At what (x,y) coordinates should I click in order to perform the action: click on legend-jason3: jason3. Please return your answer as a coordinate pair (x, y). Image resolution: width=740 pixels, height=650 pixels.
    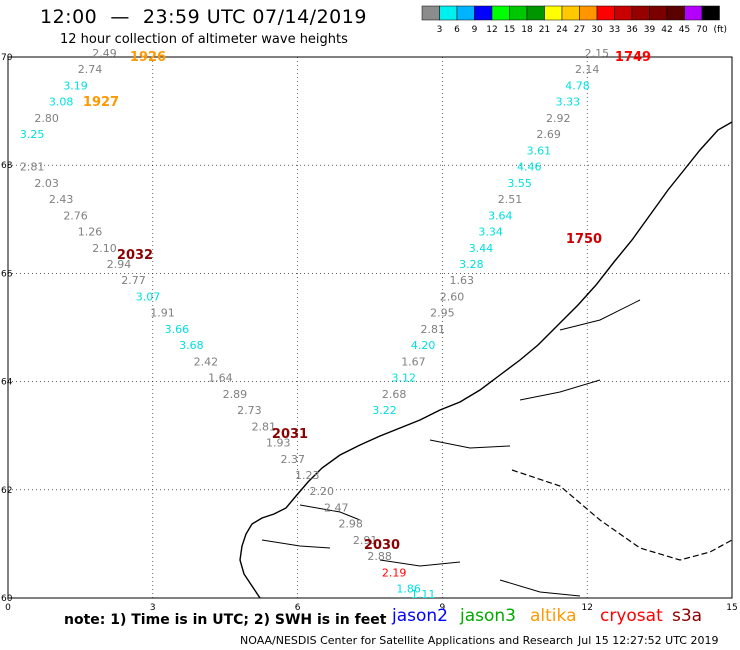
    Looking at the image, I should click on (488, 616).